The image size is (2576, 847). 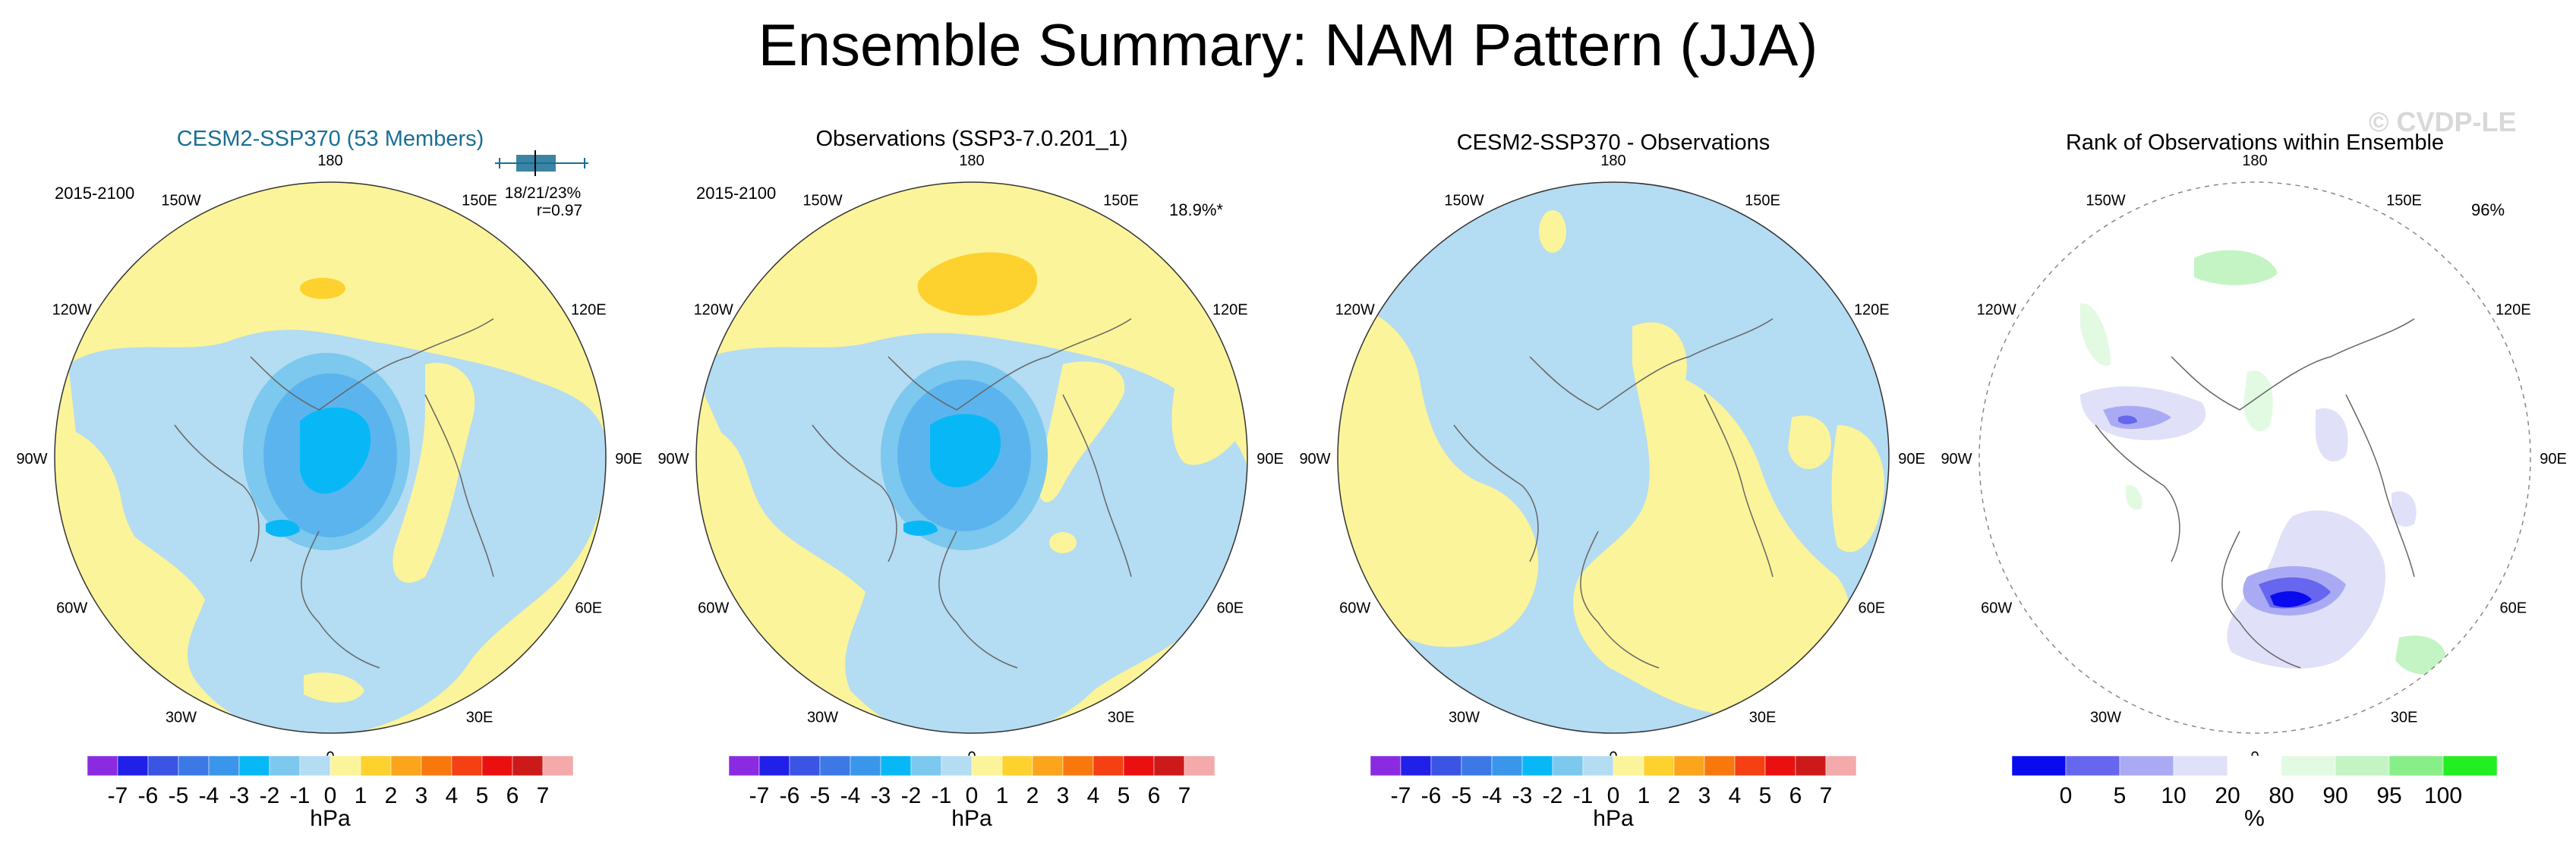 What do you see at coordinates (971, 818) in the screenshot?
I see `colorbar-unit-label: hPa` at bounding box center [971, 818].